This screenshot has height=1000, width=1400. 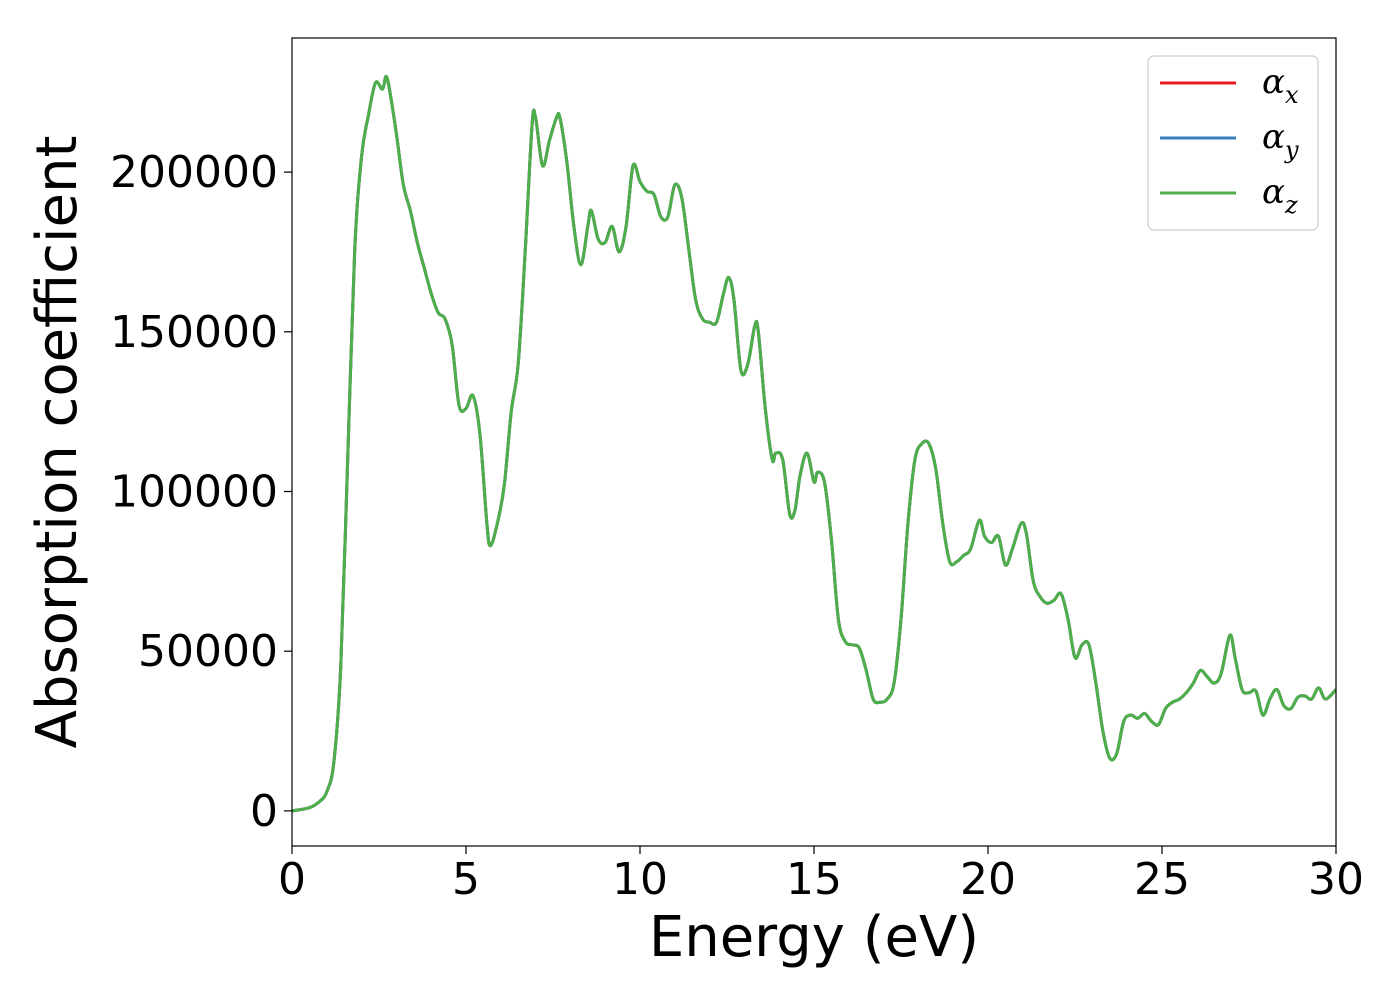 I want to click on y-tick-label: 50000, so click(x=208, y=651).